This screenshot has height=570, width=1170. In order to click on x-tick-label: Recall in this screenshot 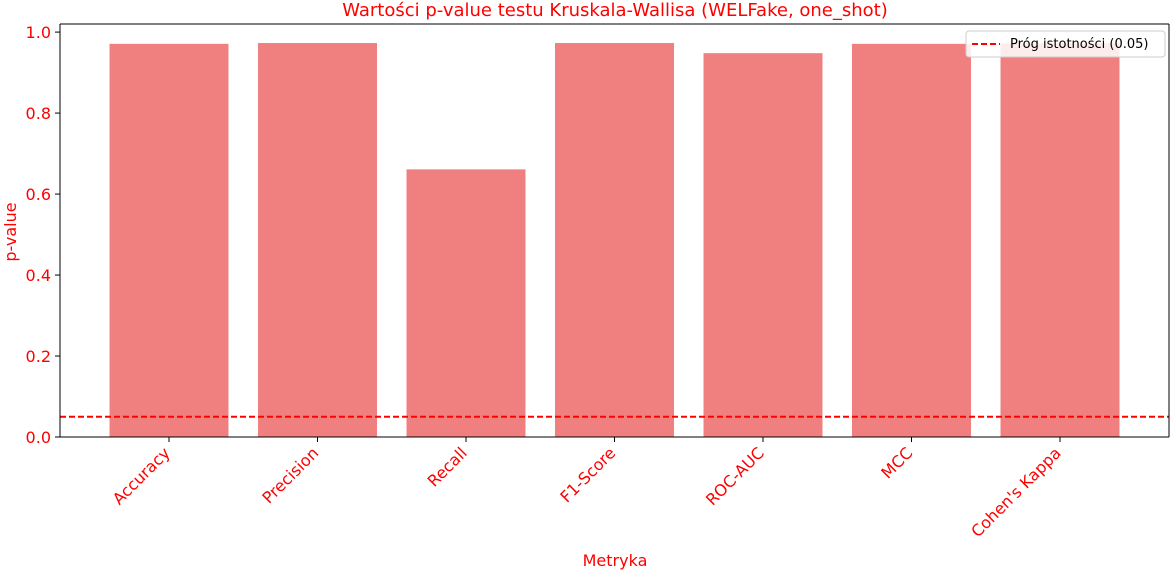, I will do `click(447, 466)`.